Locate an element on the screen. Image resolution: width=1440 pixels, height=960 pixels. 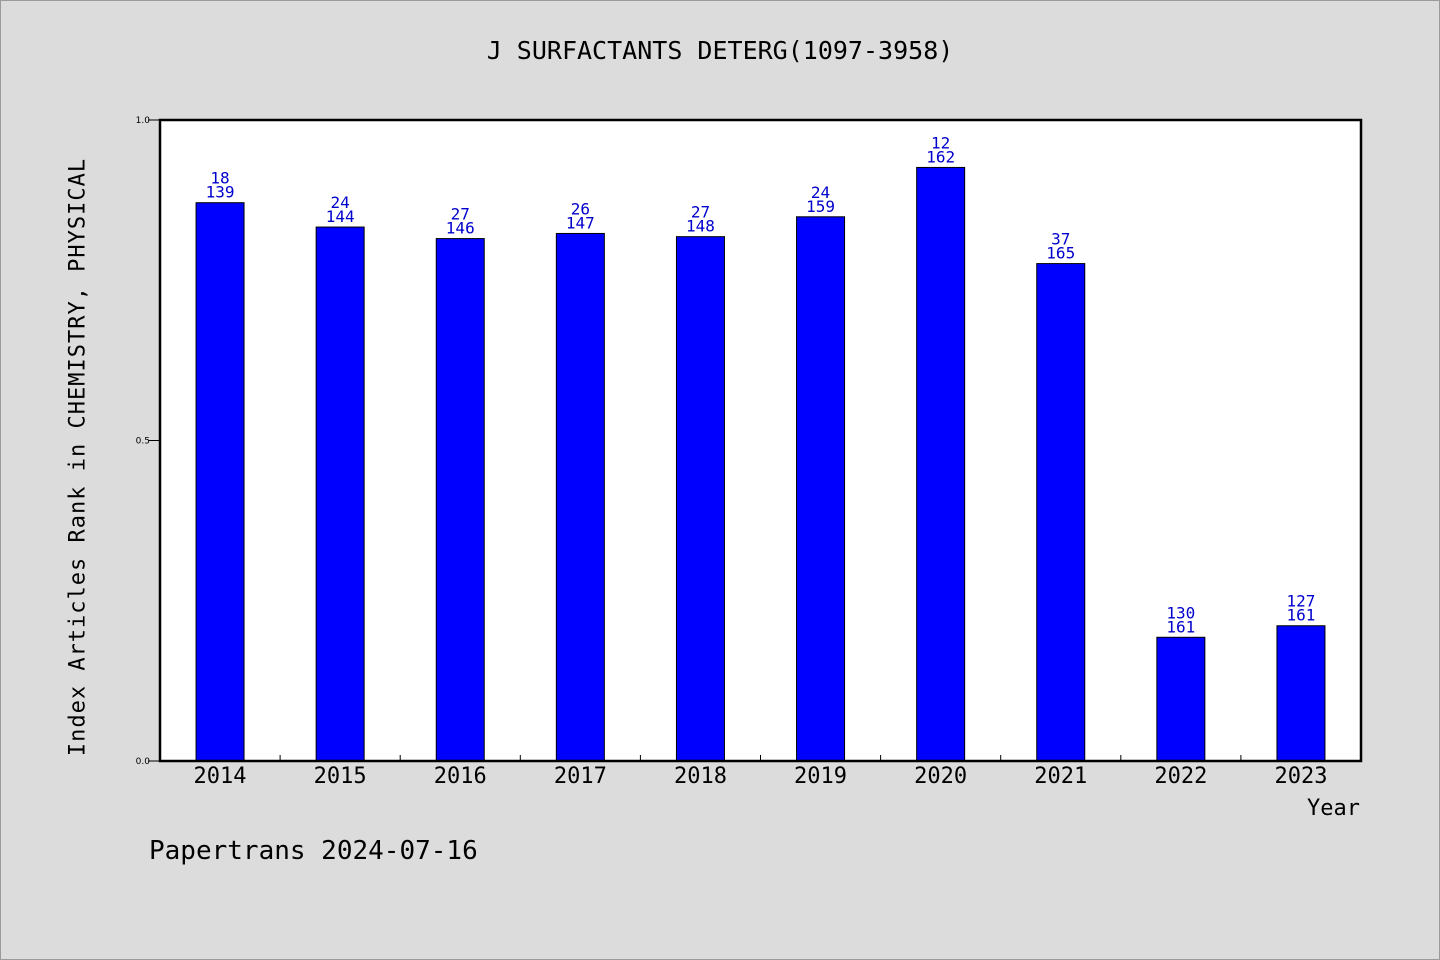
bar-2019 is located at coordinates (821, 489).